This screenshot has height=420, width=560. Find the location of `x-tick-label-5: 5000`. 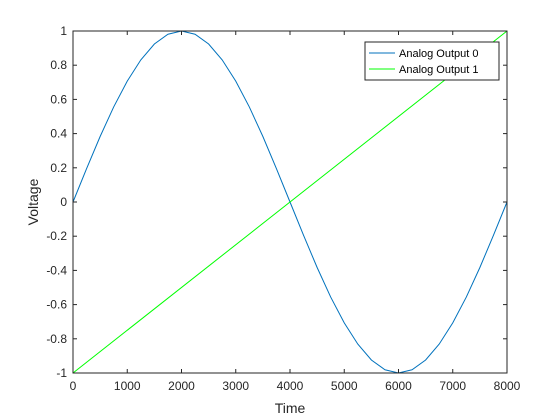

x-tick-label-5: 5000 is located at coordinates (344, 386).